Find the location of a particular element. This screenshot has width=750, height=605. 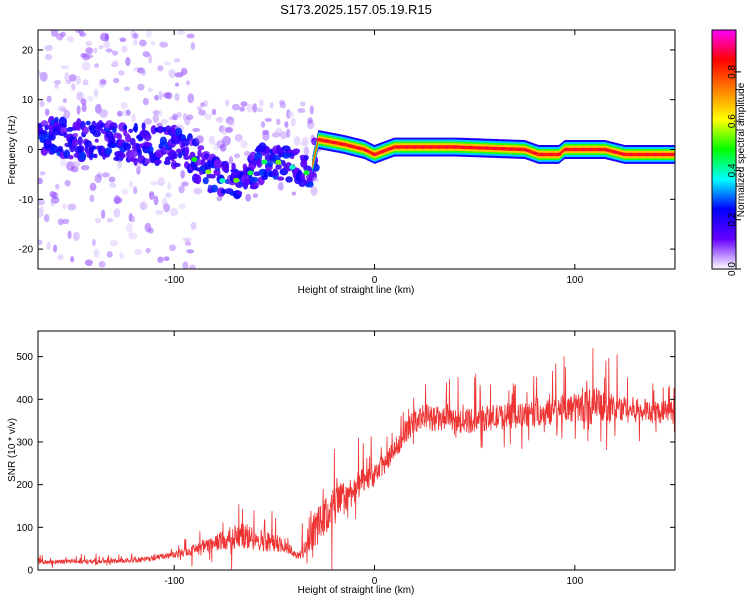

colorbar-tick-label: 0.4 is located at coordinates (732, 170).